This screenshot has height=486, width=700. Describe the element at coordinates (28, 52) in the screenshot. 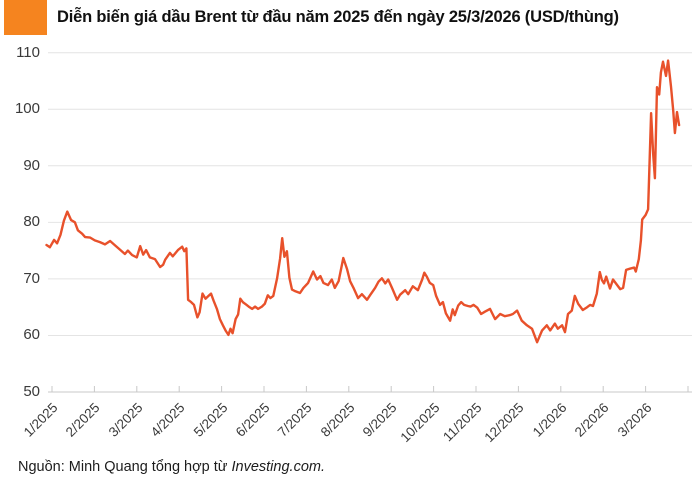

I see `y-axis-tick-label: 110` at that location.